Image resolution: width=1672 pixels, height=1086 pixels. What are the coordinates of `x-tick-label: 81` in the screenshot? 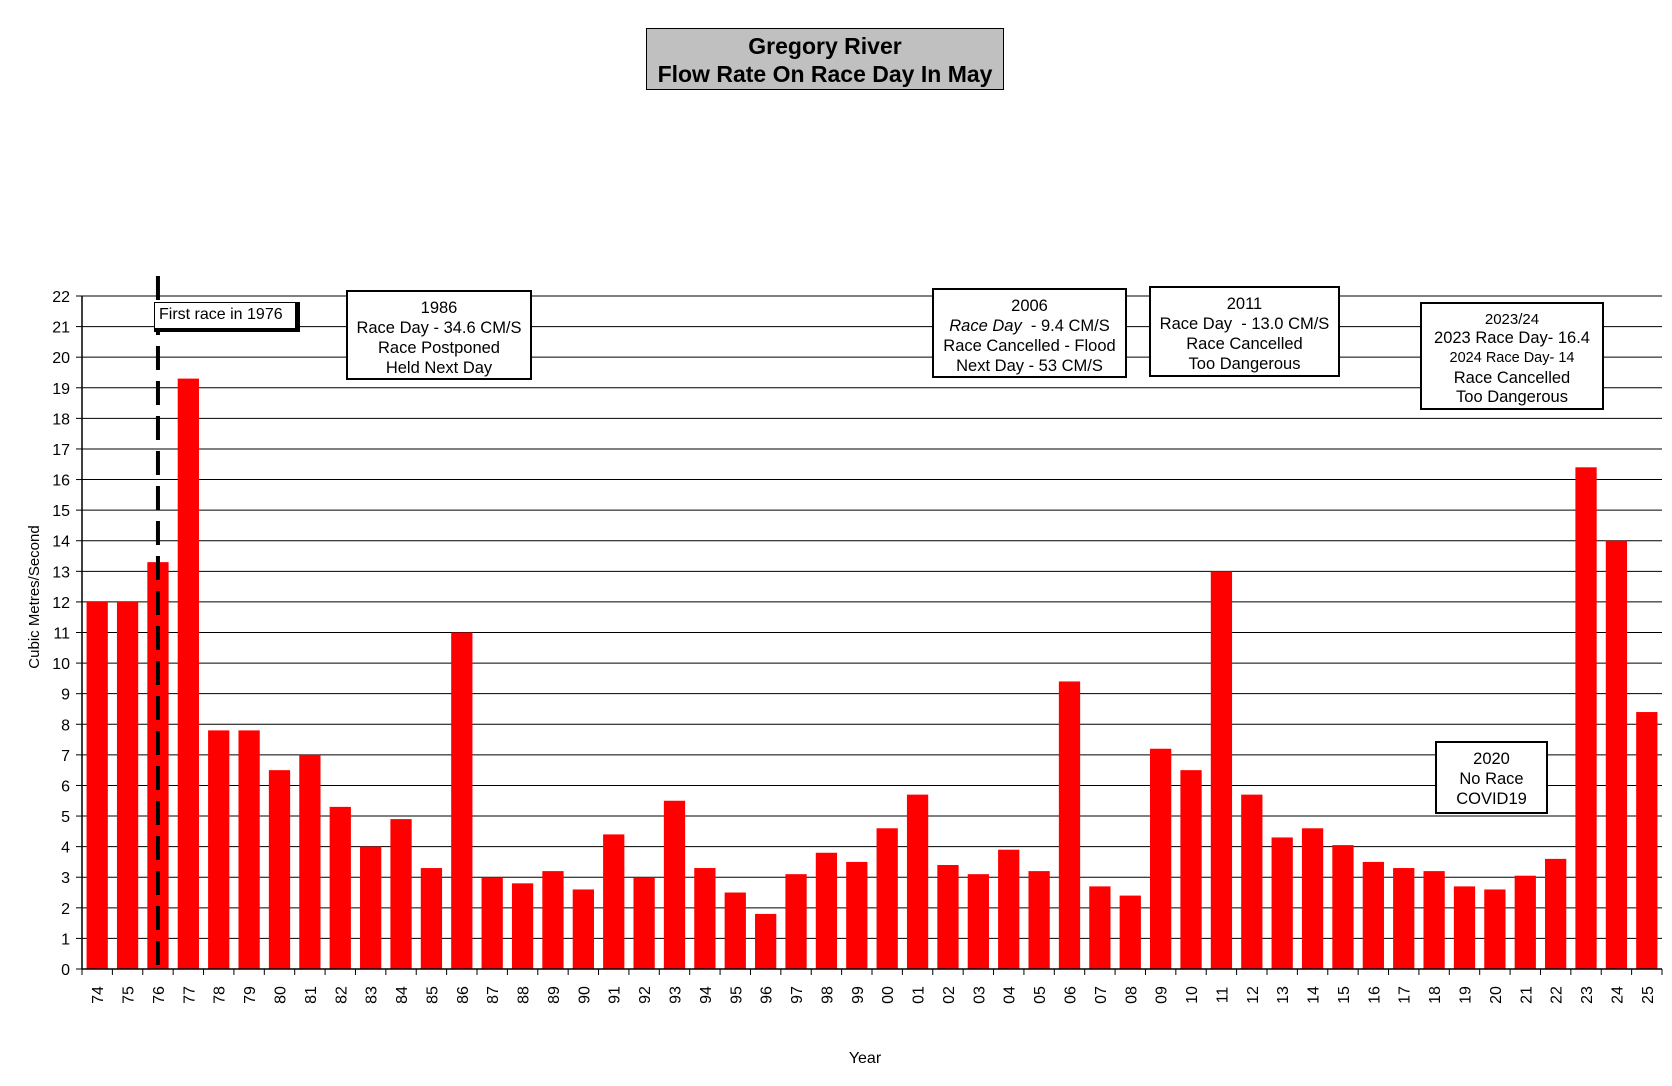 It's located at (311, 995).